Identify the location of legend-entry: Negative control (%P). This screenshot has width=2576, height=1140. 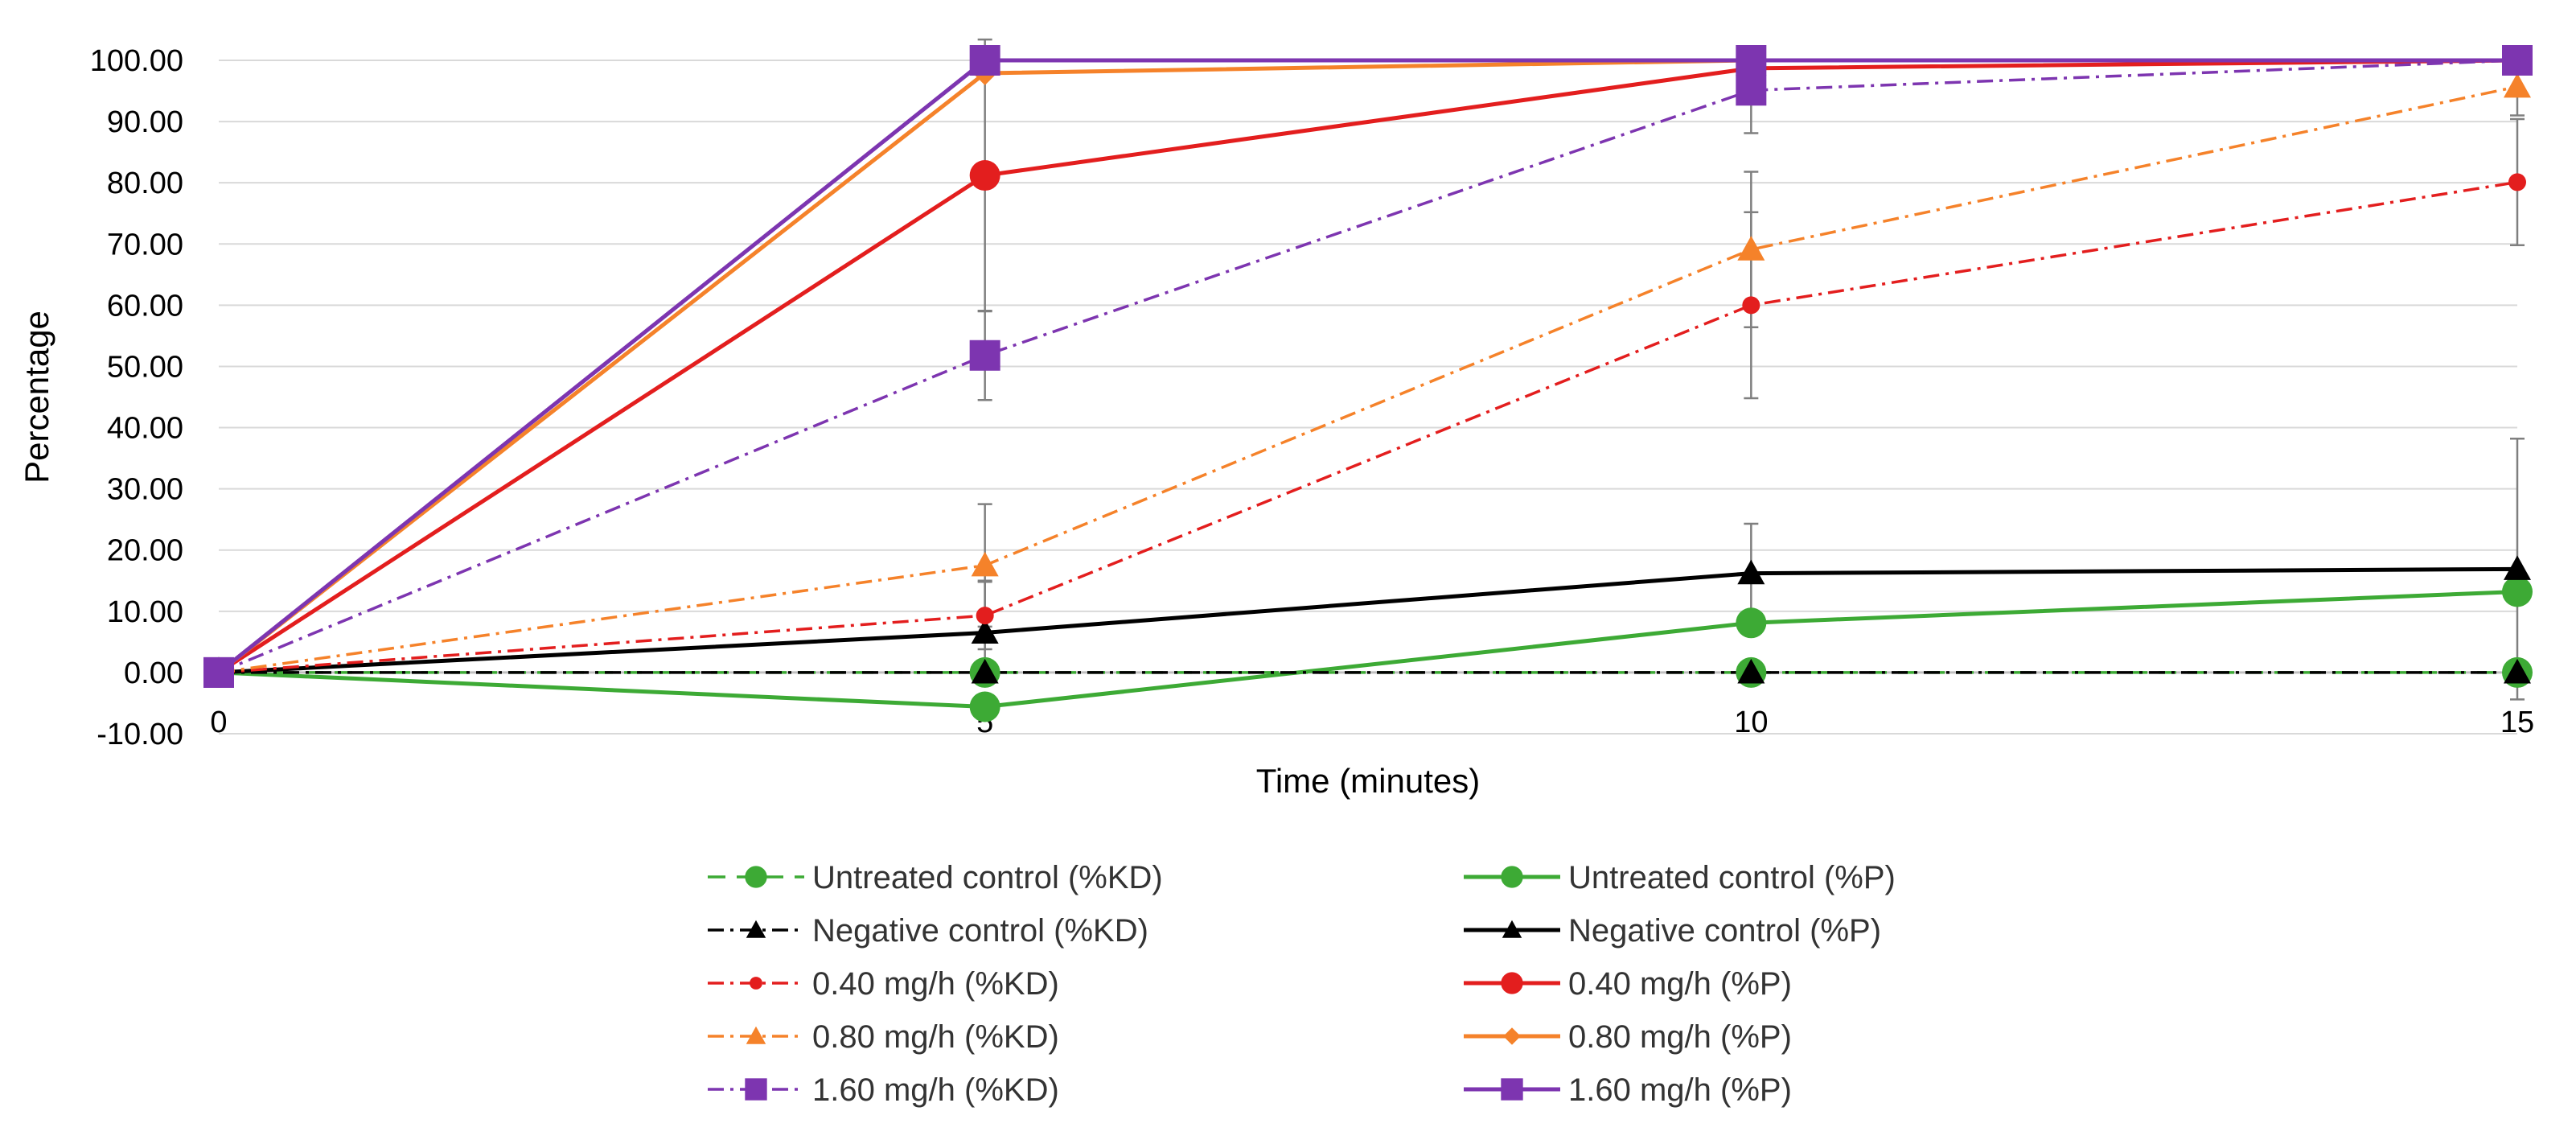
(1672, 931).